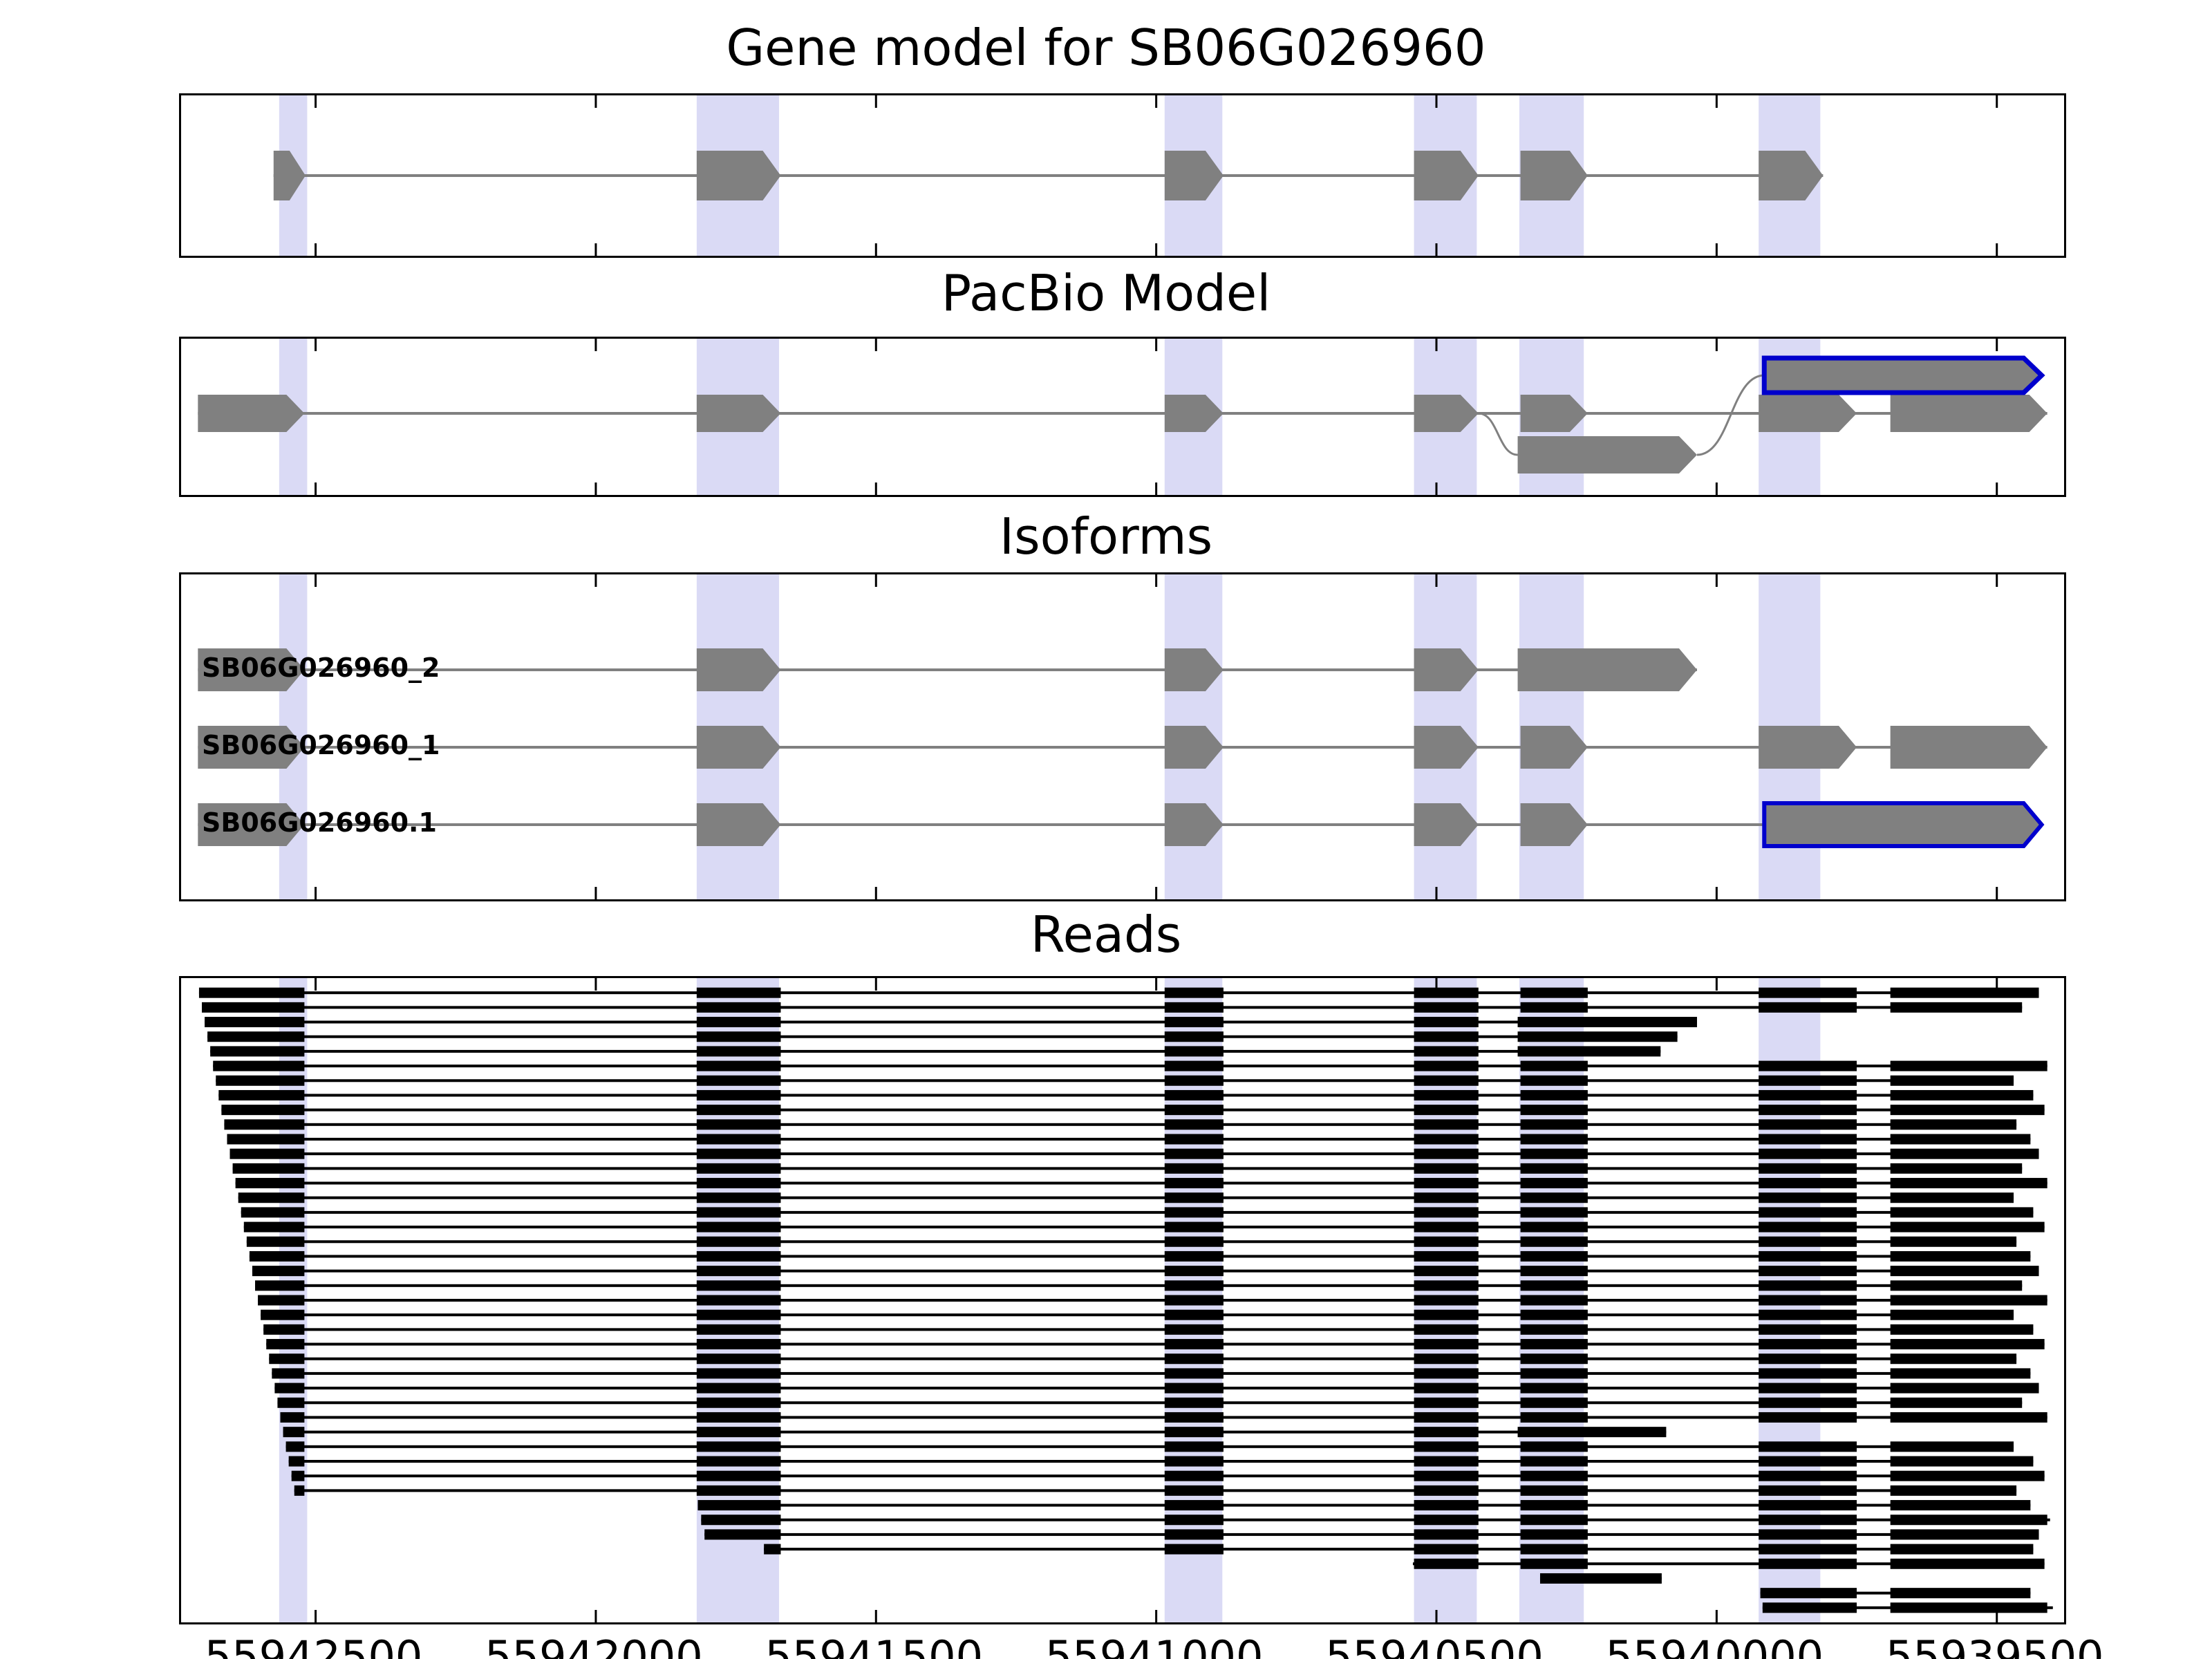 The image size is (2212, 1659). What do you see at coordinates (594, 1645) in the screenshot?
I see `x-tick-label: 55942000` at bounding box center [594, 1645].